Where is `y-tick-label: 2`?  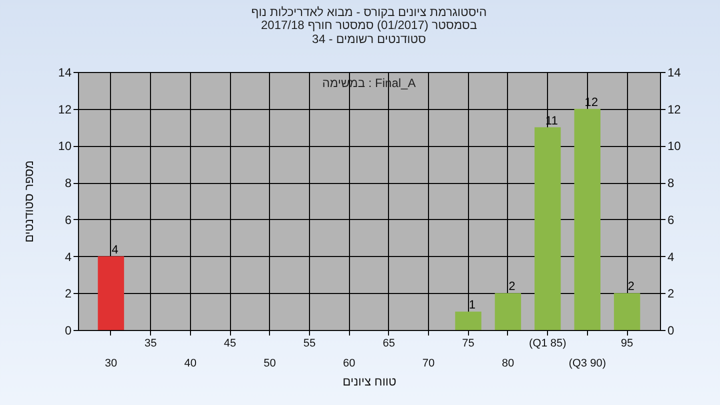 y-tick-label: 2 is located at coordinates (68, 293).